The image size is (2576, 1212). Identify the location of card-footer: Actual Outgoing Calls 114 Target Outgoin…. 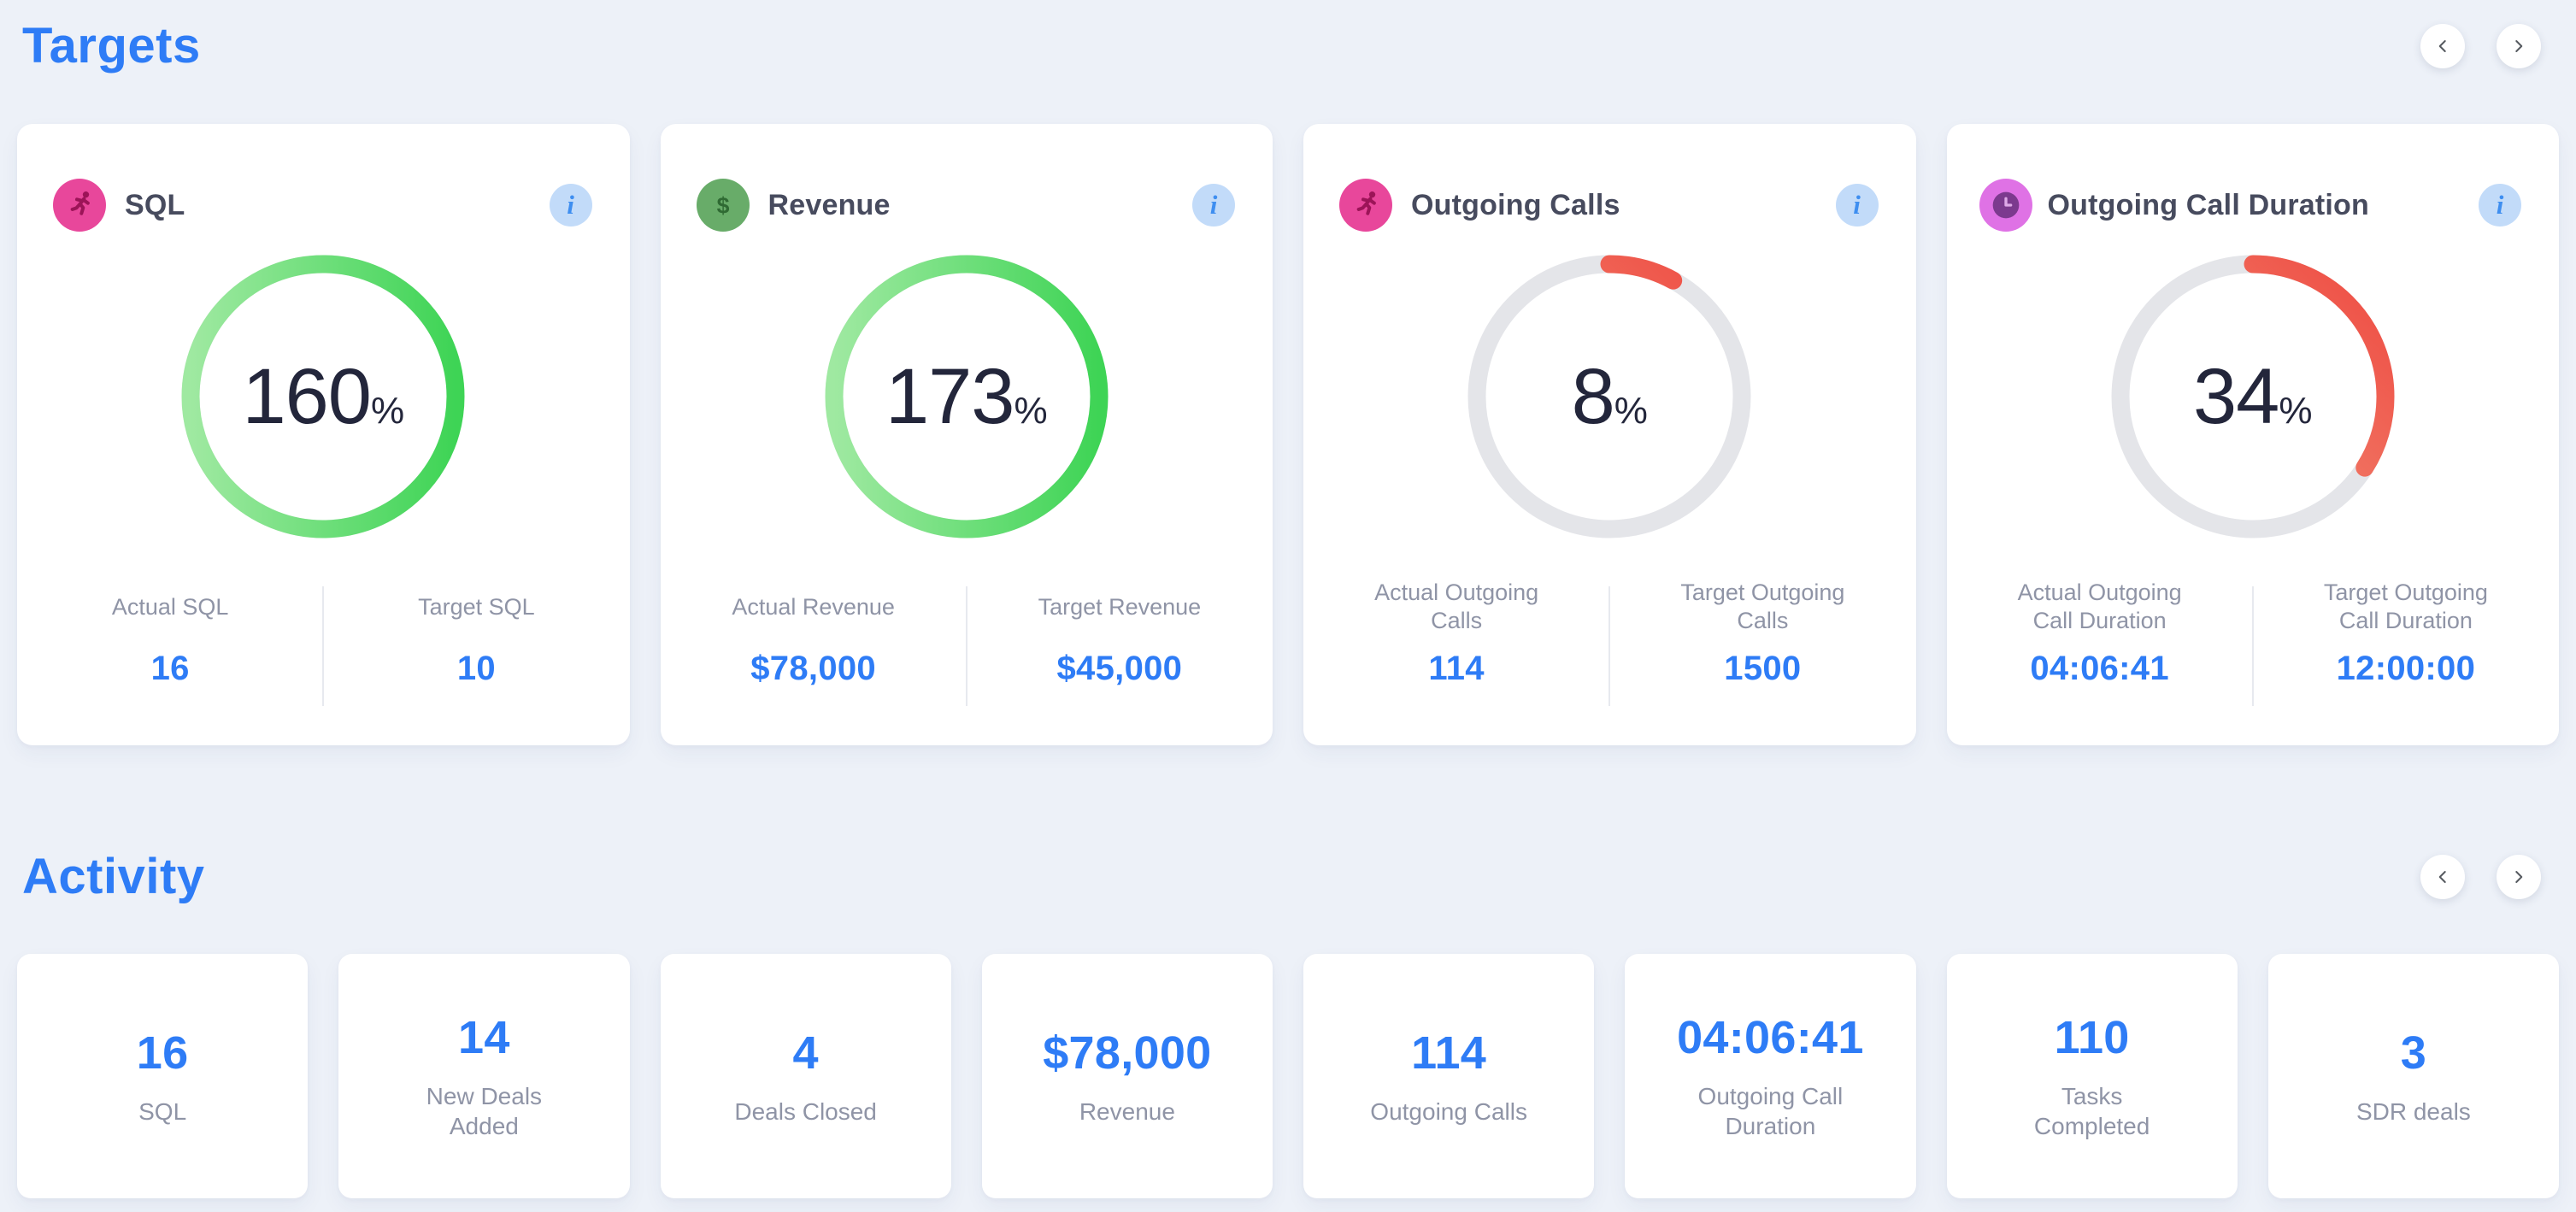
(1609, 641).